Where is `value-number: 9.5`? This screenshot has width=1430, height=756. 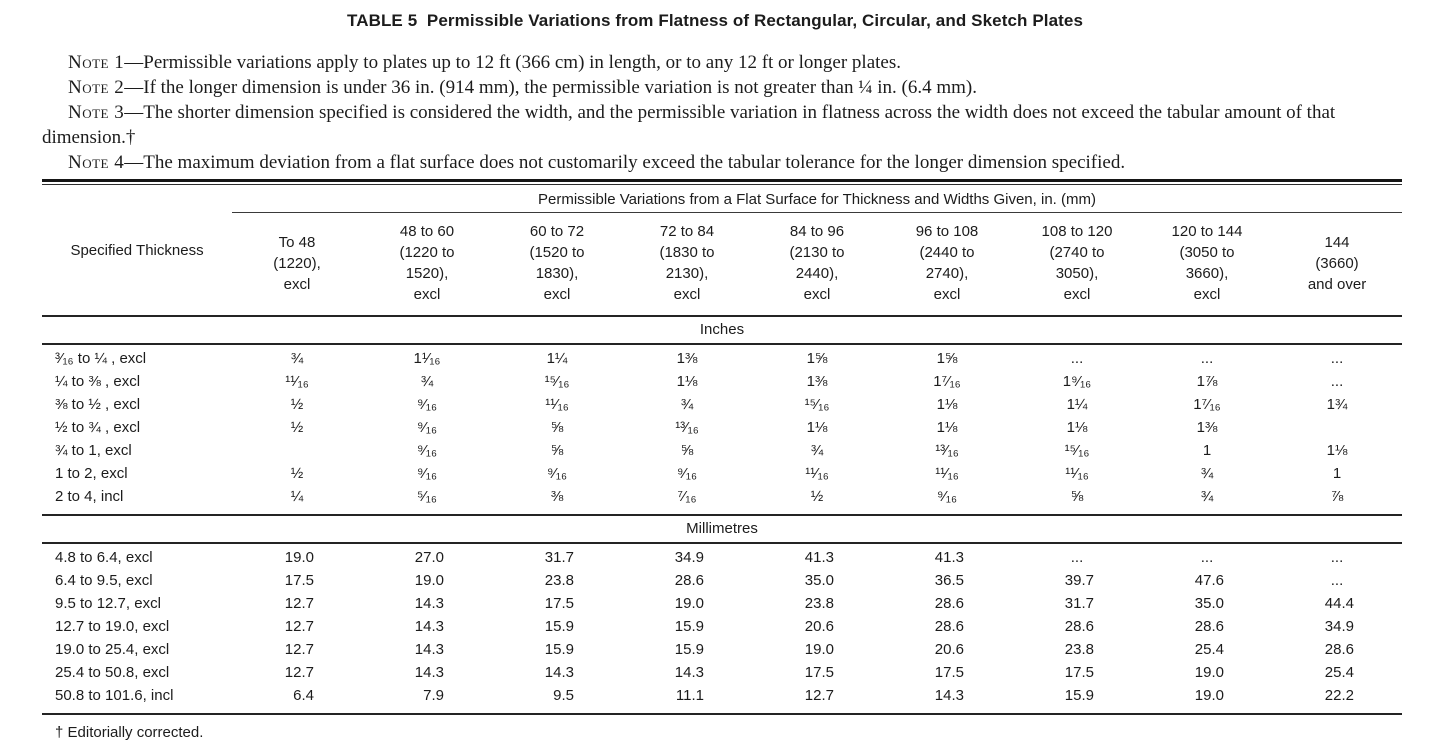 value-number: 9.5 is located at coordinates (563, 695).